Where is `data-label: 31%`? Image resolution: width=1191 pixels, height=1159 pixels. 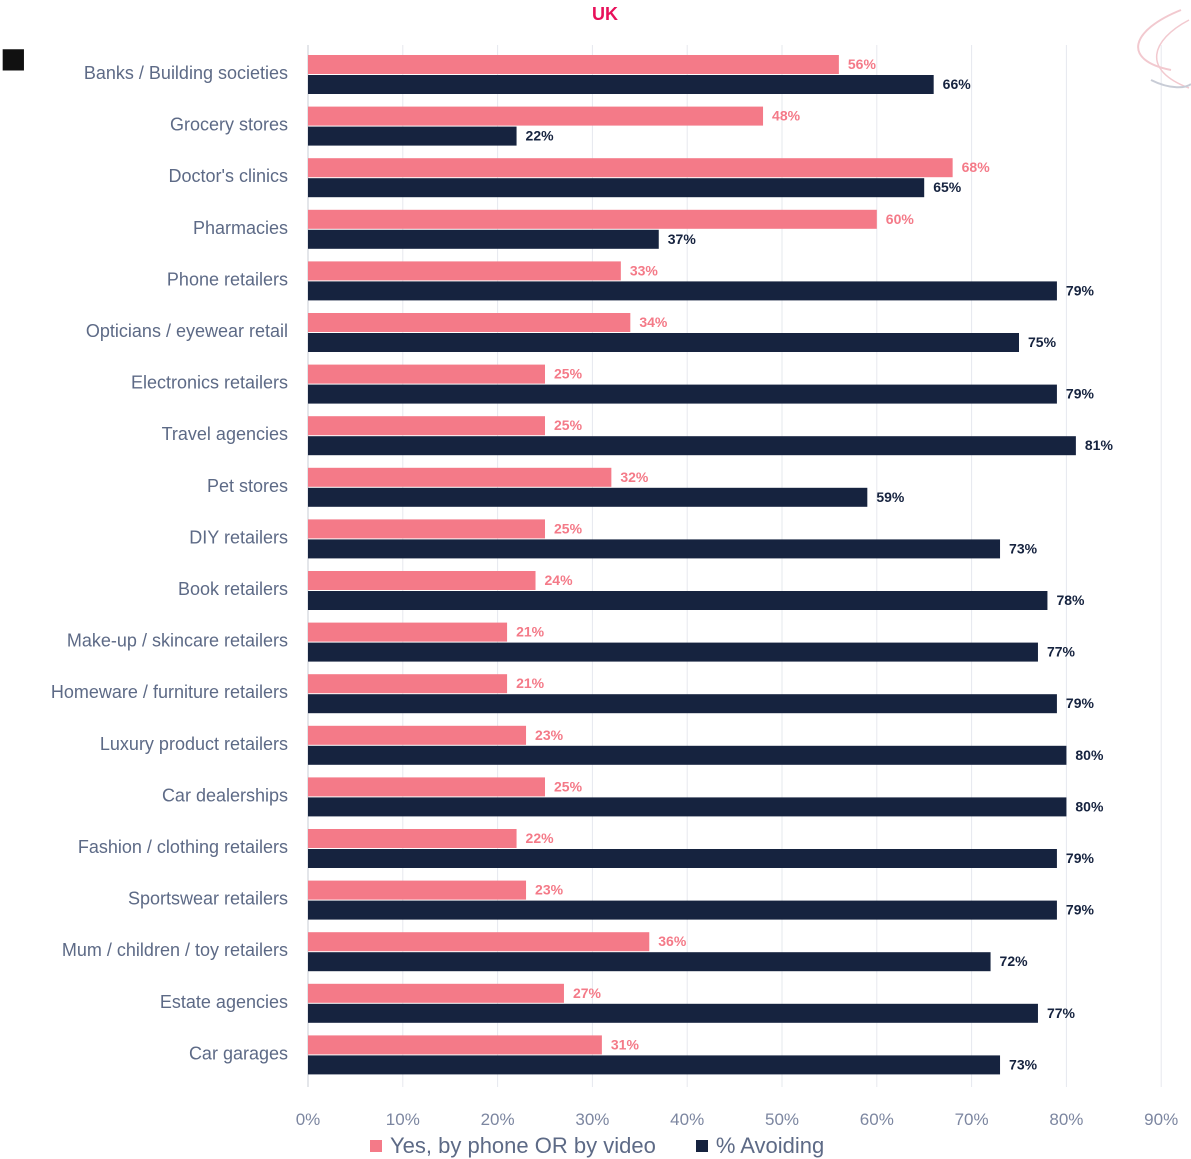 data-label: 31% is located at coordinates (625, 1044).